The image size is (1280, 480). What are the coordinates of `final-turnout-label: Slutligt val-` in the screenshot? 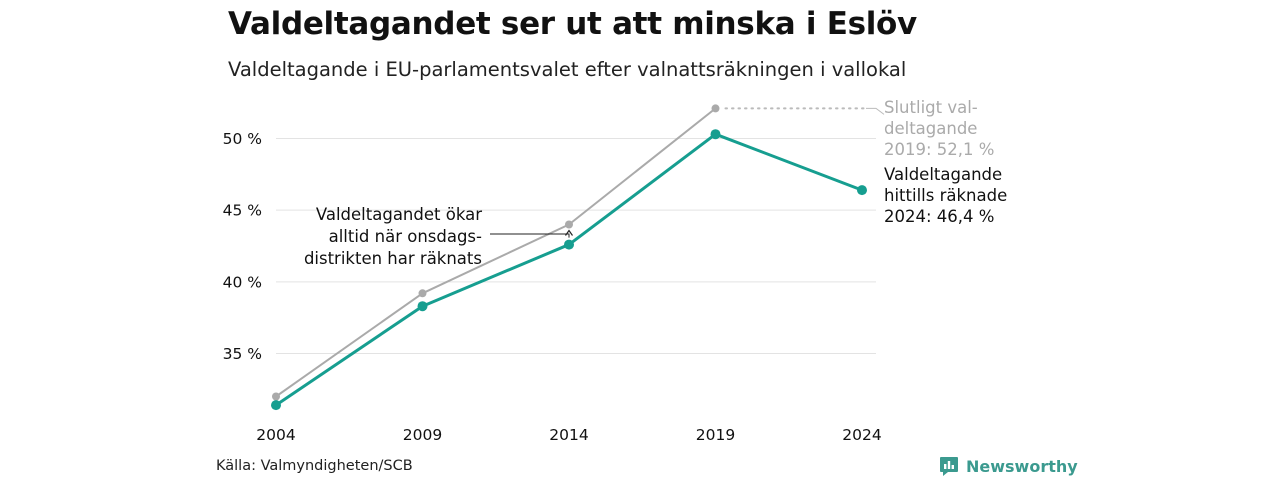 It's located at (931, 107).